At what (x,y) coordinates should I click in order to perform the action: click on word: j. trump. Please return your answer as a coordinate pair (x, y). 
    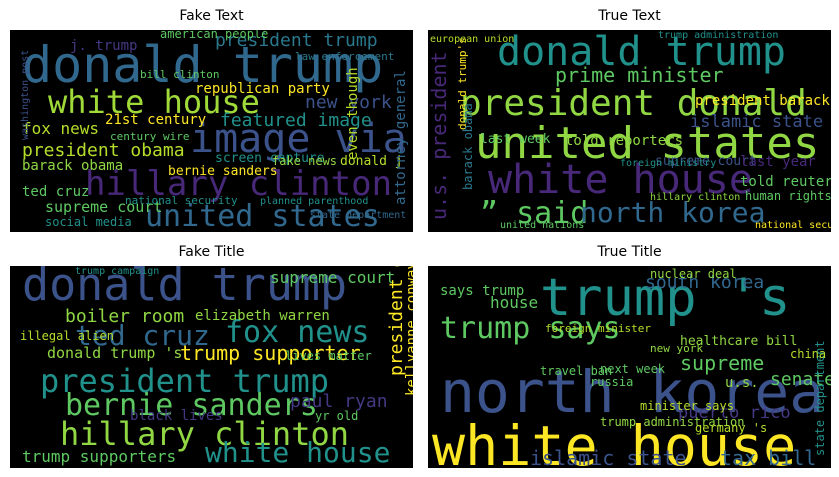
    Looking at the image, I should click on (103, 46).